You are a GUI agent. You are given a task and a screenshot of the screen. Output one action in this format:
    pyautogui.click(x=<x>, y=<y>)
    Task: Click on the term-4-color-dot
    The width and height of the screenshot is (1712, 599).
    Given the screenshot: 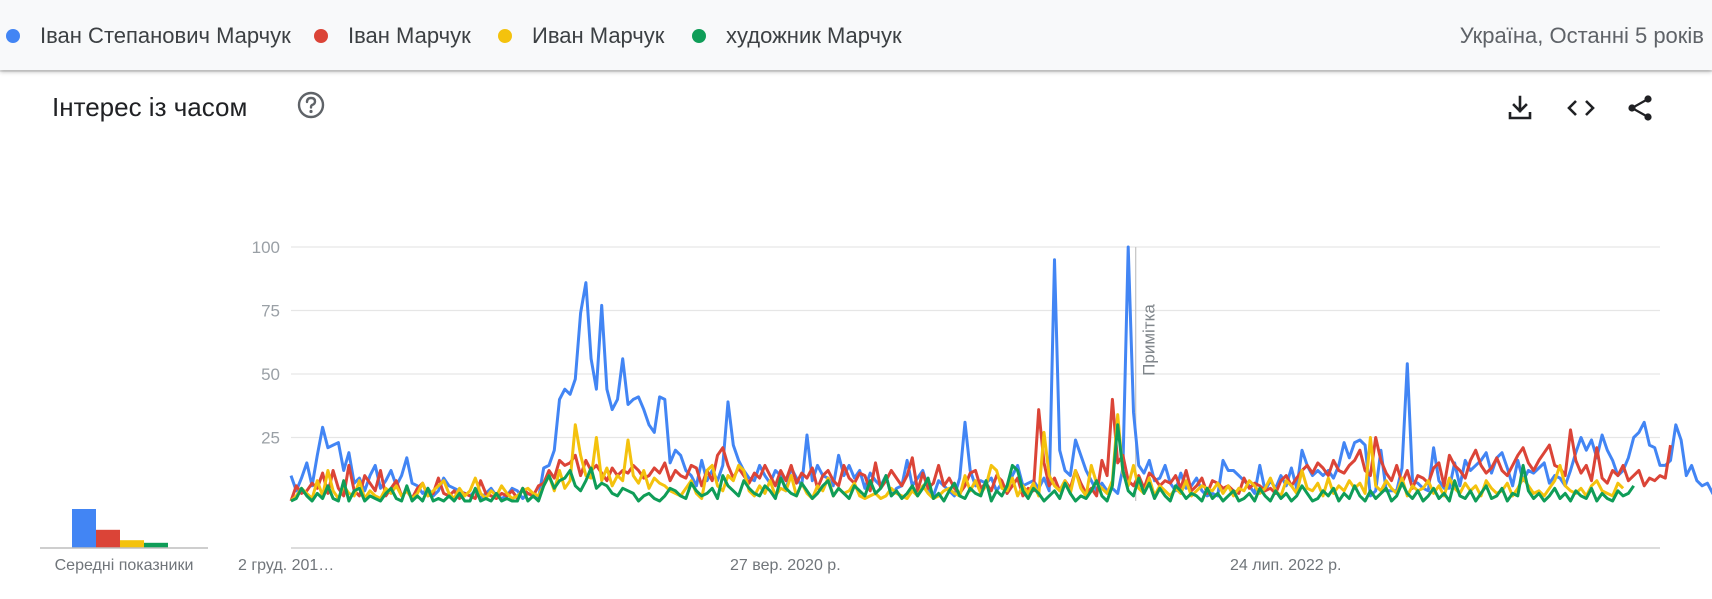 What is the action you would take?
    pyautogui.click(x=699, y=36)
    